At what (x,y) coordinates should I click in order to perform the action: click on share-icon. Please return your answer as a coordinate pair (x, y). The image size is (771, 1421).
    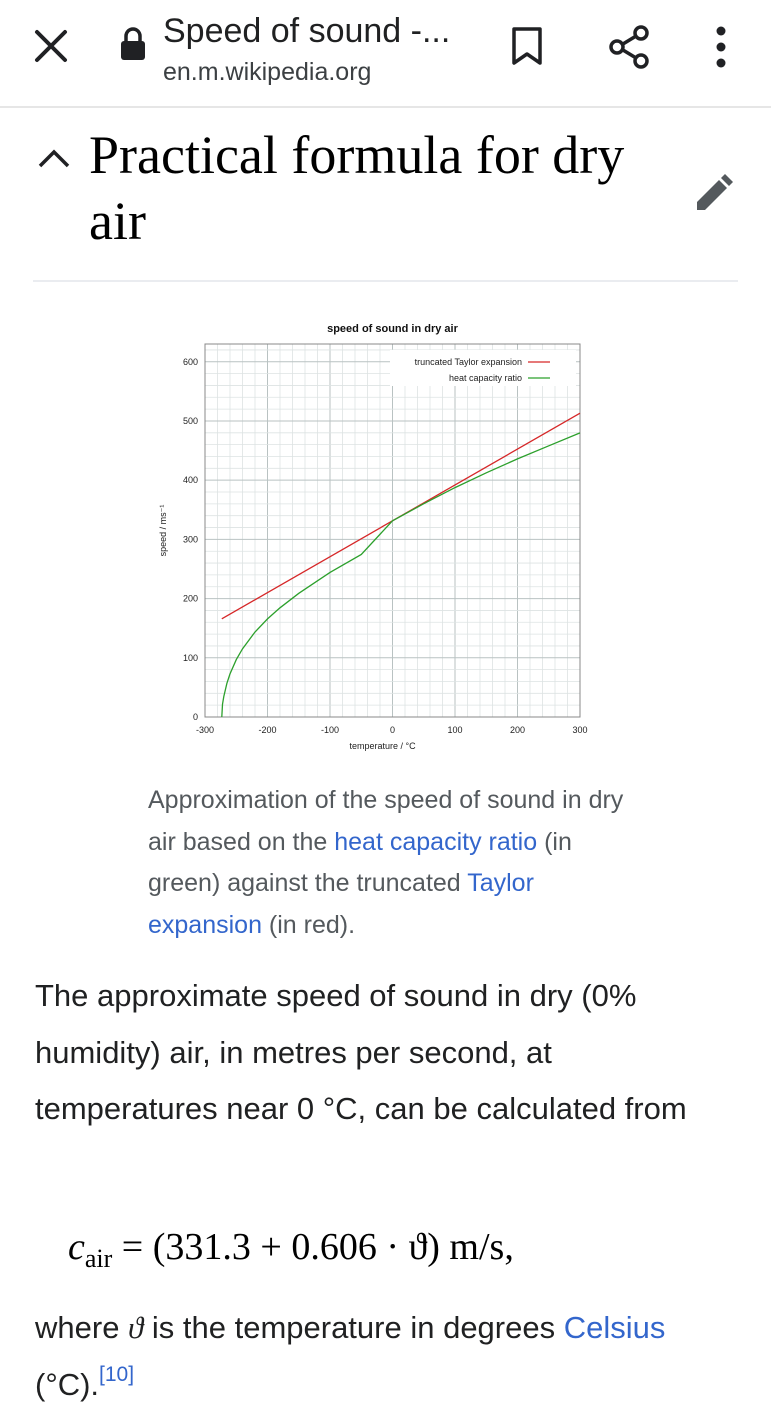
    Looking at the image, I should click on (629, 47).